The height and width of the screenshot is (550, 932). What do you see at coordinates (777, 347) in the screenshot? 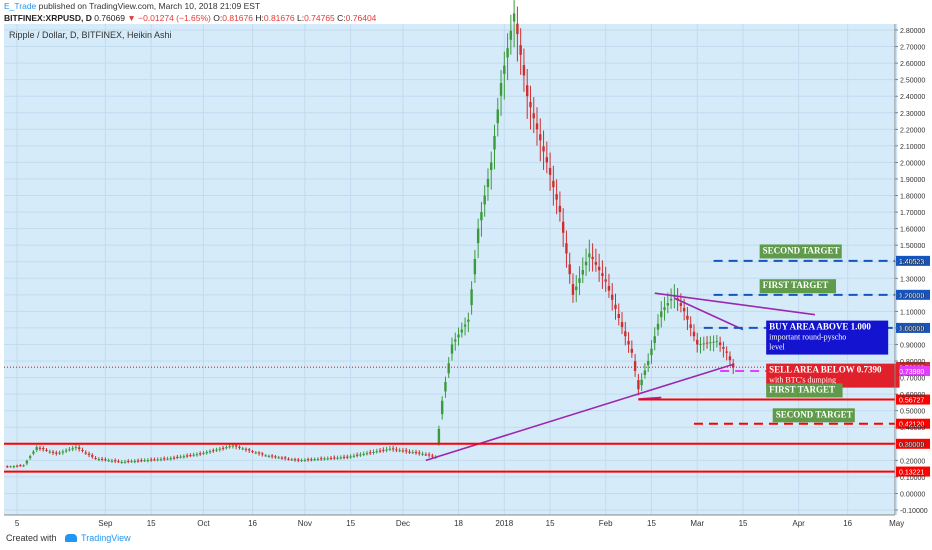
I see `annotation-text: level` at bounding box center [777, 347].